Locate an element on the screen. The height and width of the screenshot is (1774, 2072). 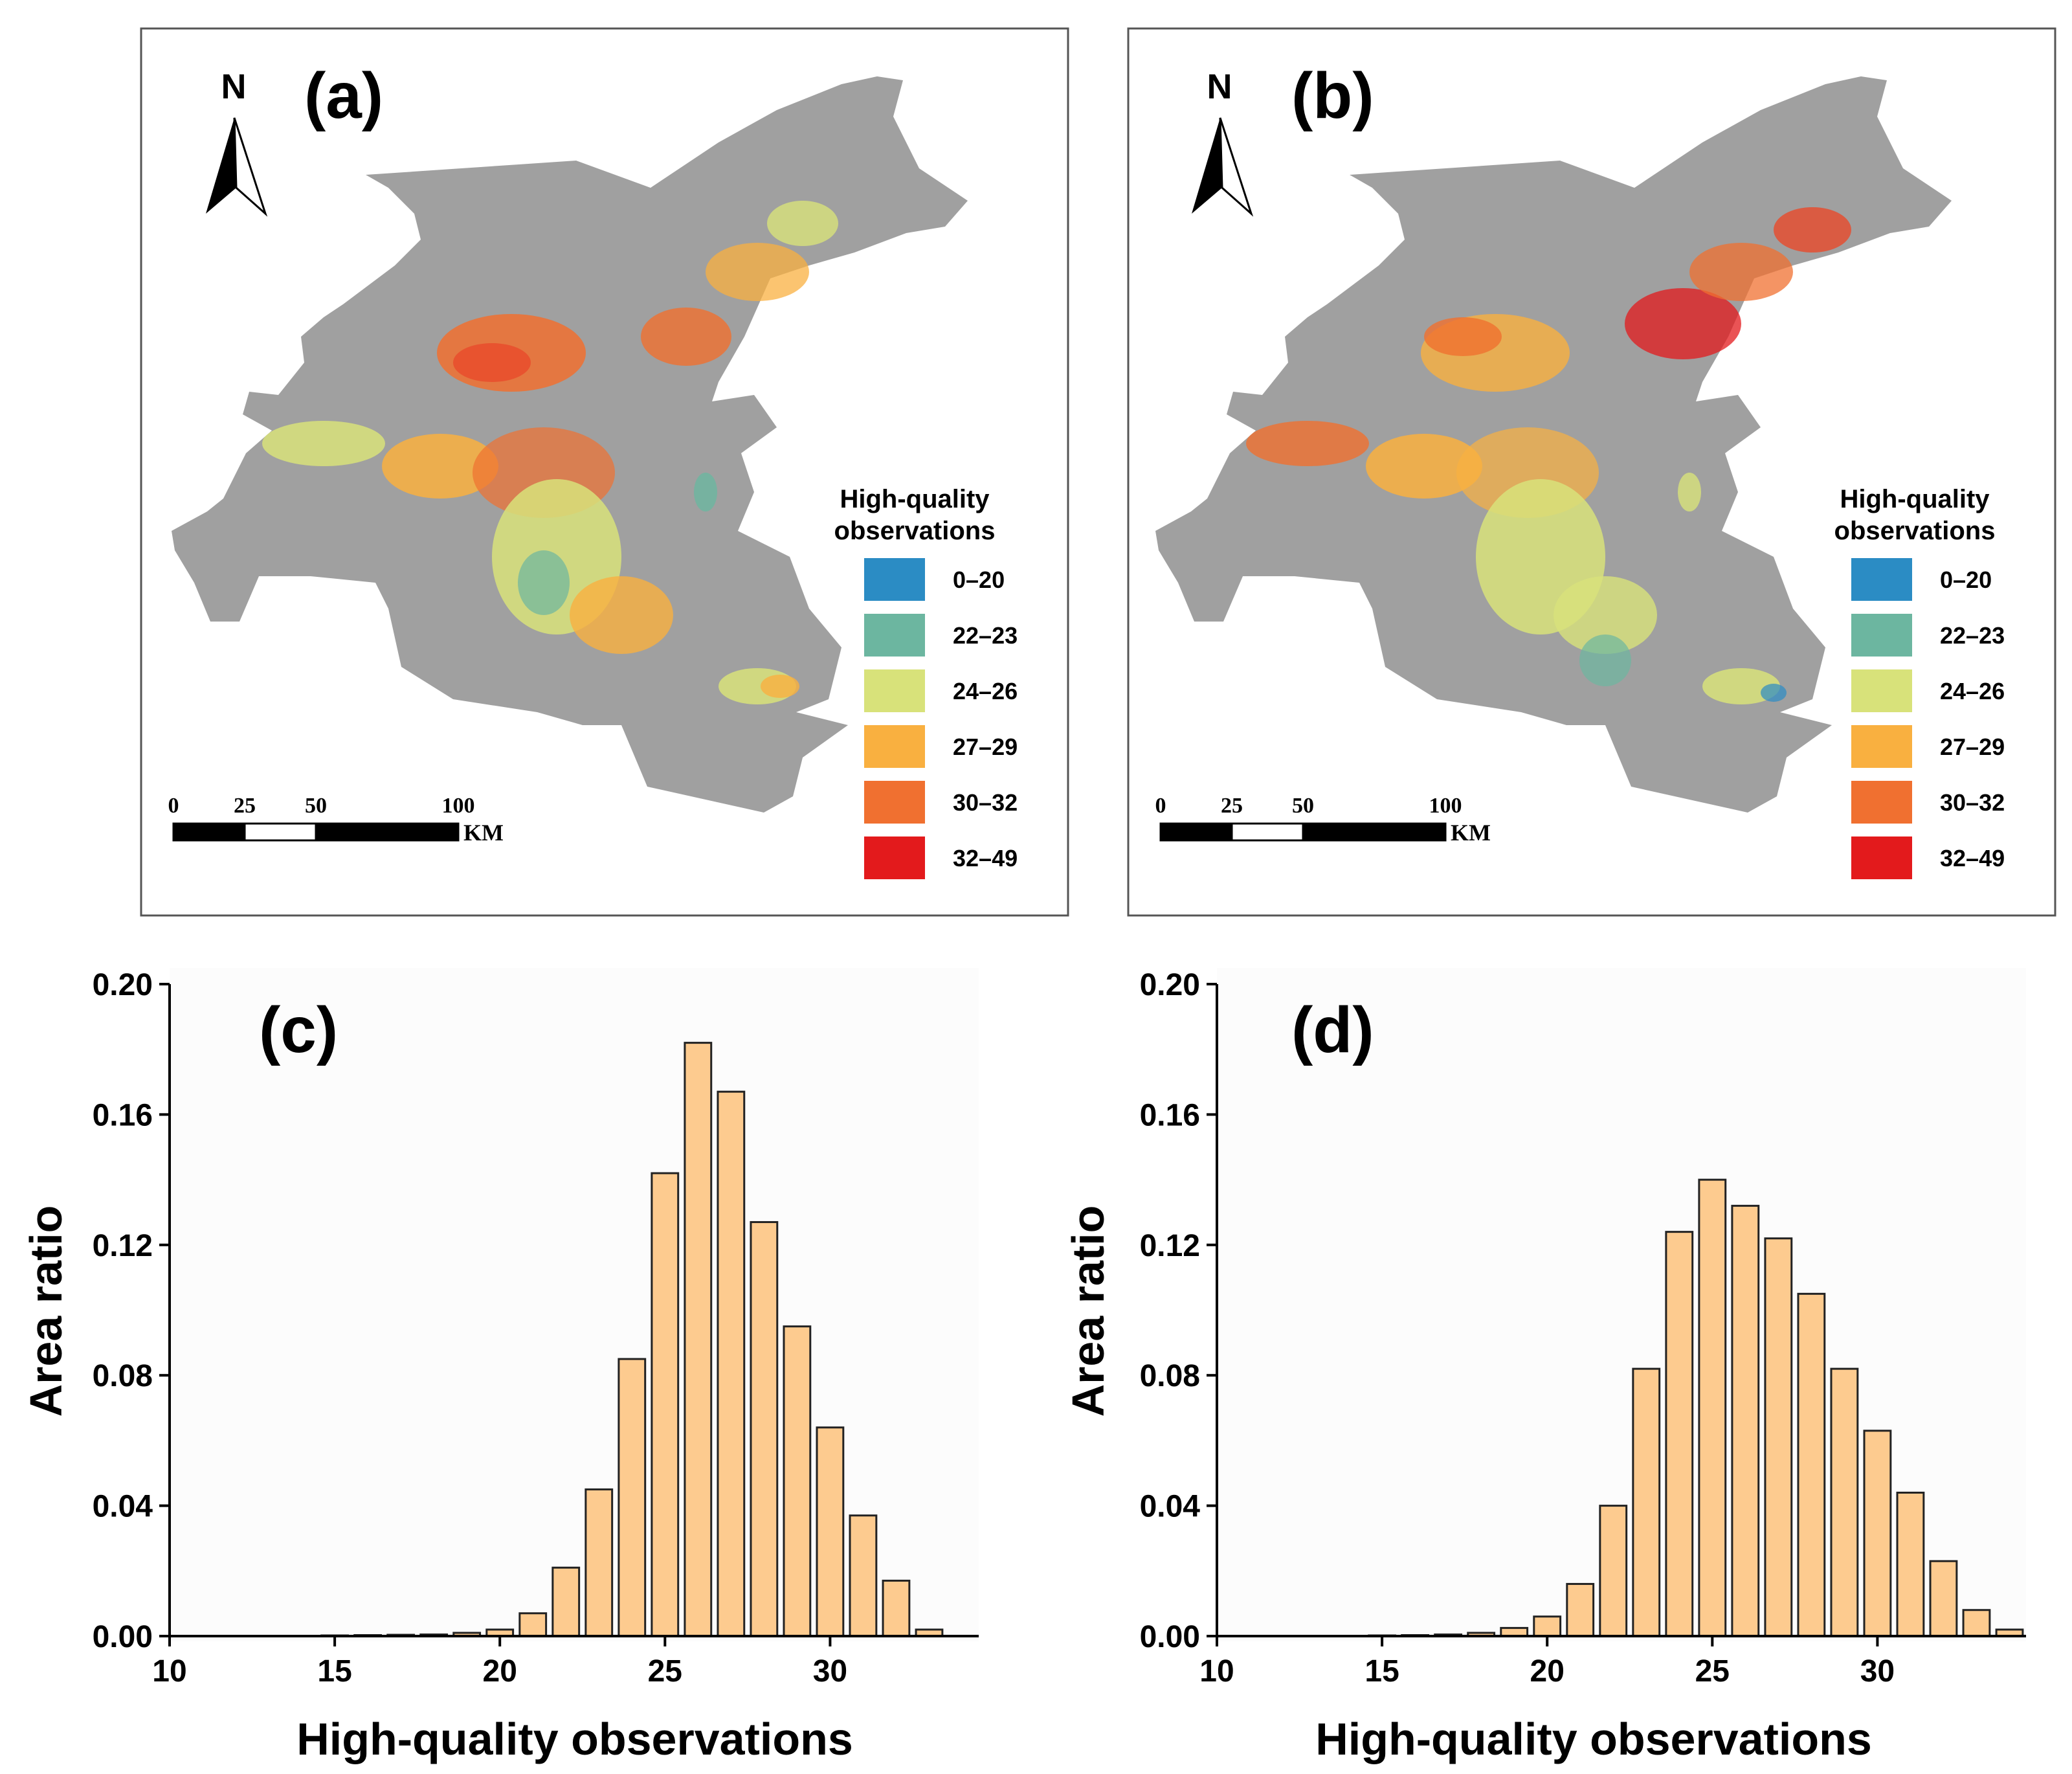
panel-label-c: (c) is located at coordinates (298, 1030).